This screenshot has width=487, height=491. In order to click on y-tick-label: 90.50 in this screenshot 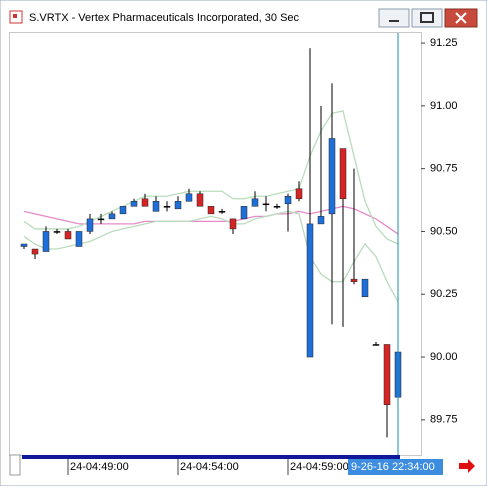, I will do `click(444, 231)`.